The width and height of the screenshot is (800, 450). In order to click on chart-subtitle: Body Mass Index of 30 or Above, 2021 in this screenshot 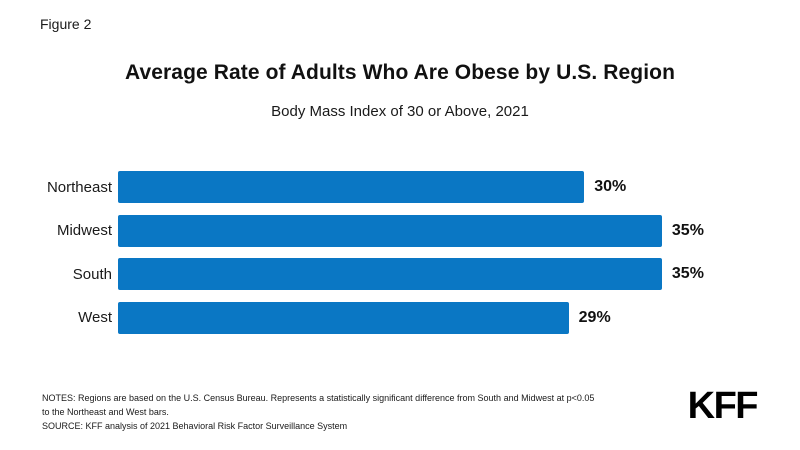, I will do `click(400, 111)`.